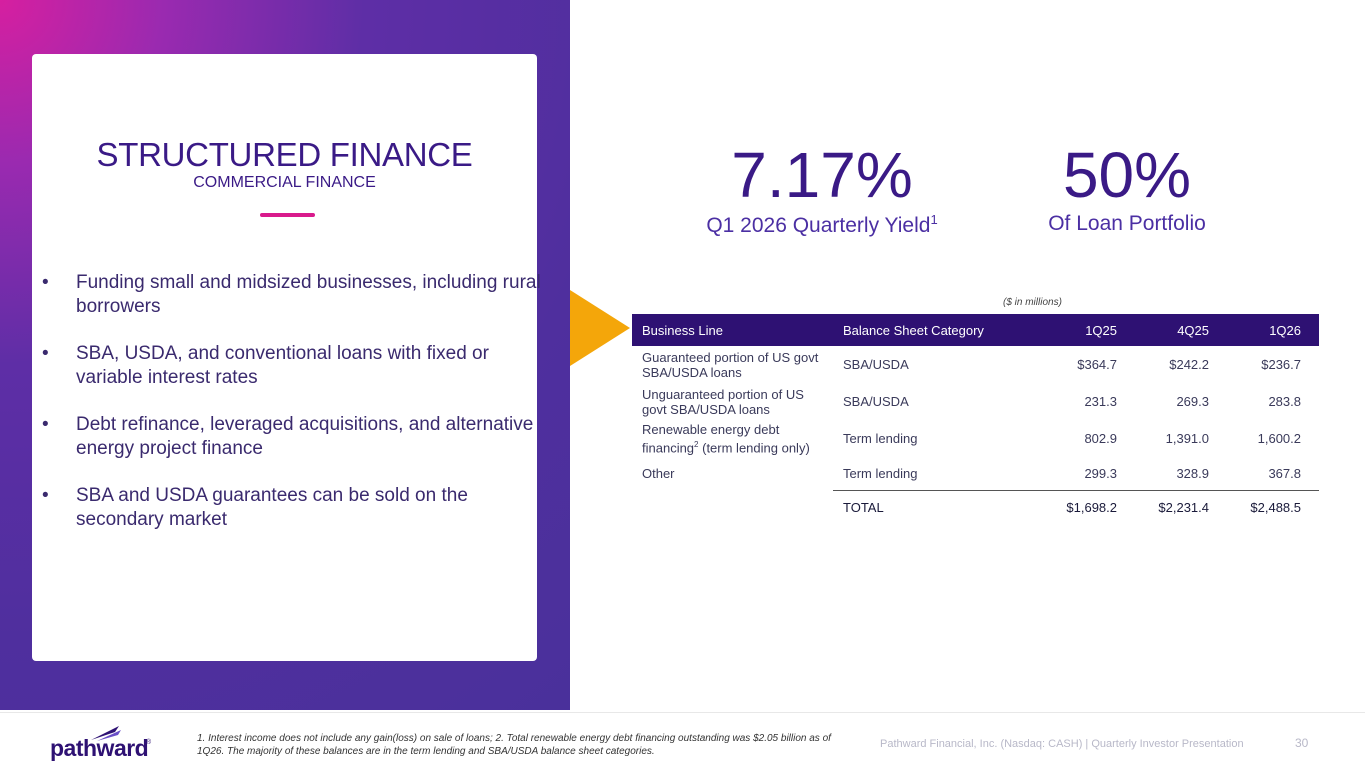 The height and width of the screenshot is (768, 1365). I want to click on header-business-line: Business Line, so click(732, 330).